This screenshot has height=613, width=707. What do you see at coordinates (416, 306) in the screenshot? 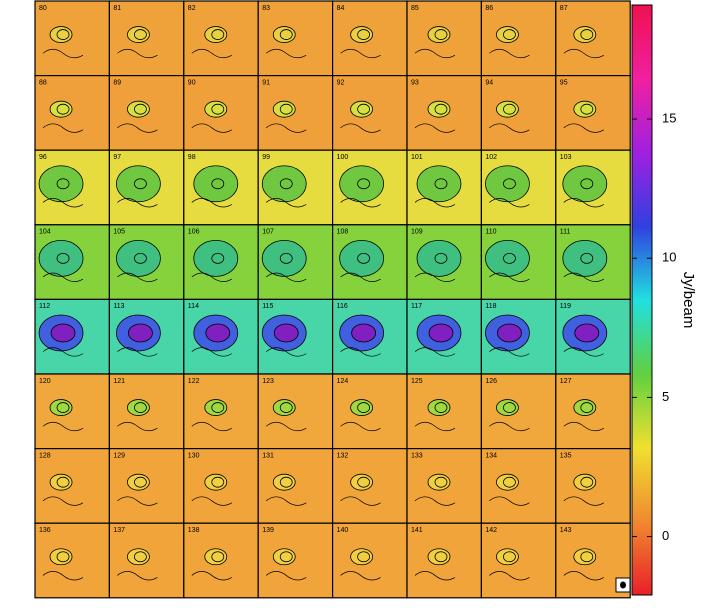
I see `channel-label: 117` at bounding box center [416, 306].